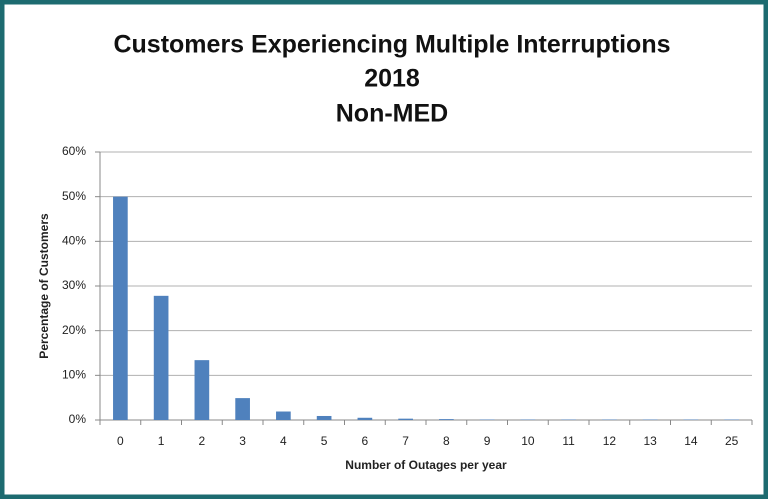 The width and height of the screenshot is (768, 499). I want to click on x-tick-label: 25, so click(732, 441).